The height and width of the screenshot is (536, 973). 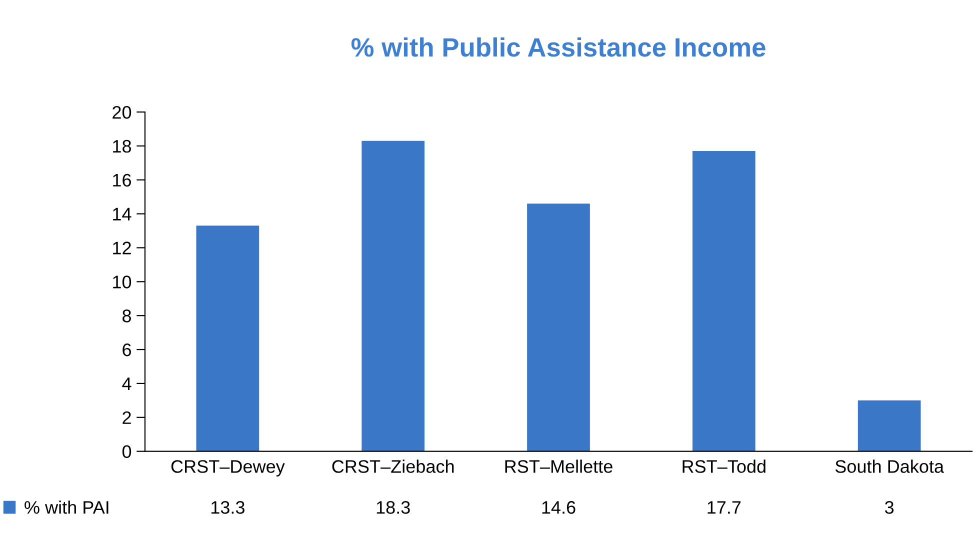 I want to click on y-tick-label: 8, so click(x=126, y=316).